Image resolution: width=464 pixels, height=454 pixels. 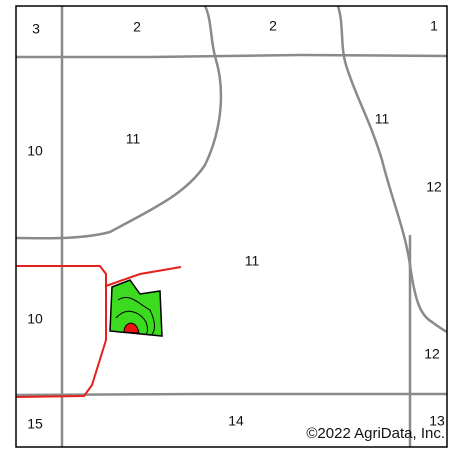 I want to click on field-boundary, so click(x=98, y=331).